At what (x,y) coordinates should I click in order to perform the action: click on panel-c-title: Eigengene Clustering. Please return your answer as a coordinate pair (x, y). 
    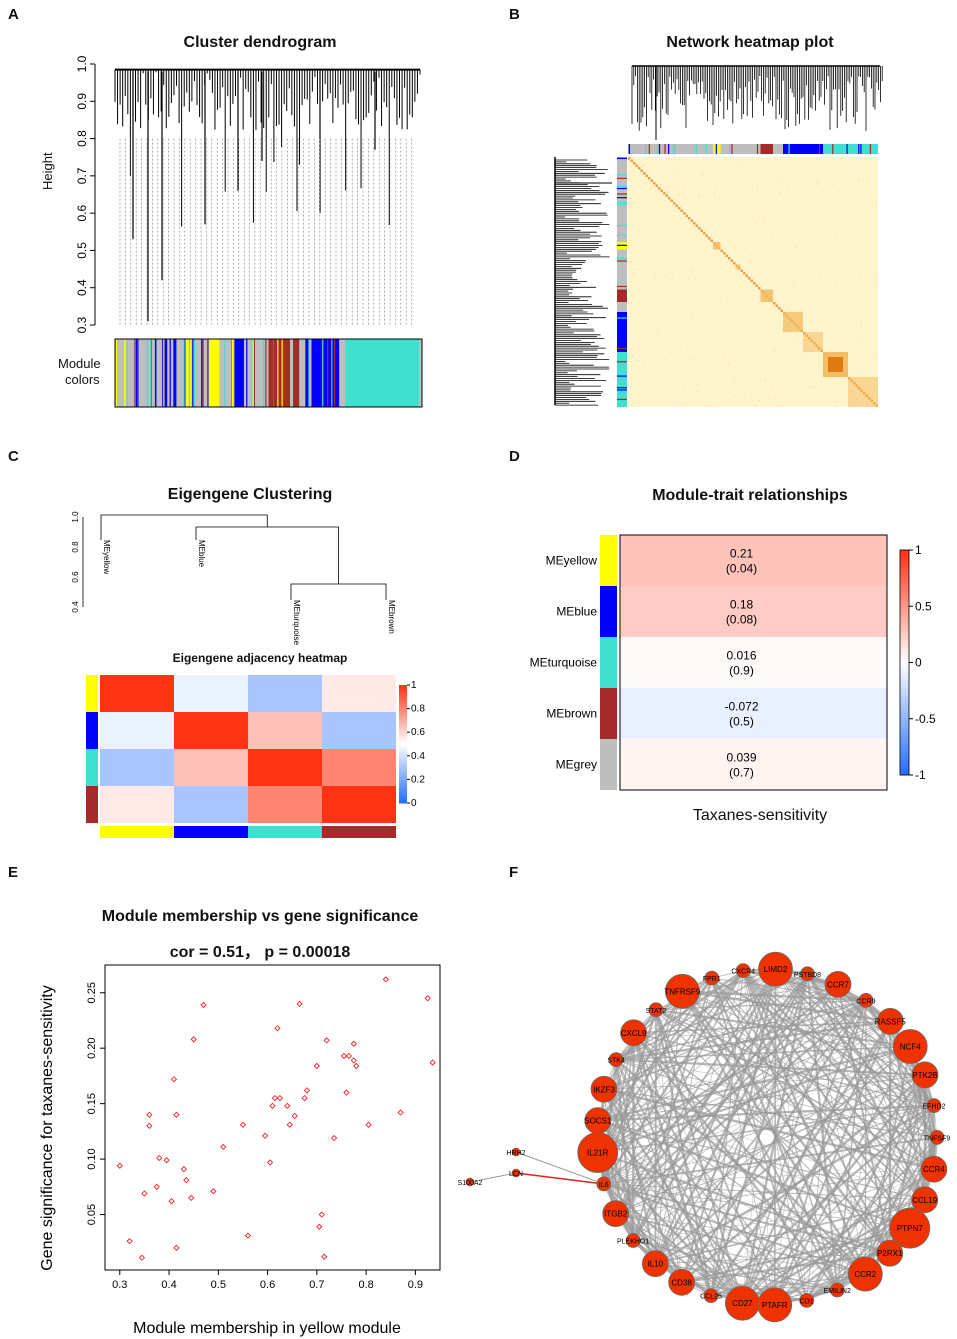
    Looking at the image, I should click on (250, 494).